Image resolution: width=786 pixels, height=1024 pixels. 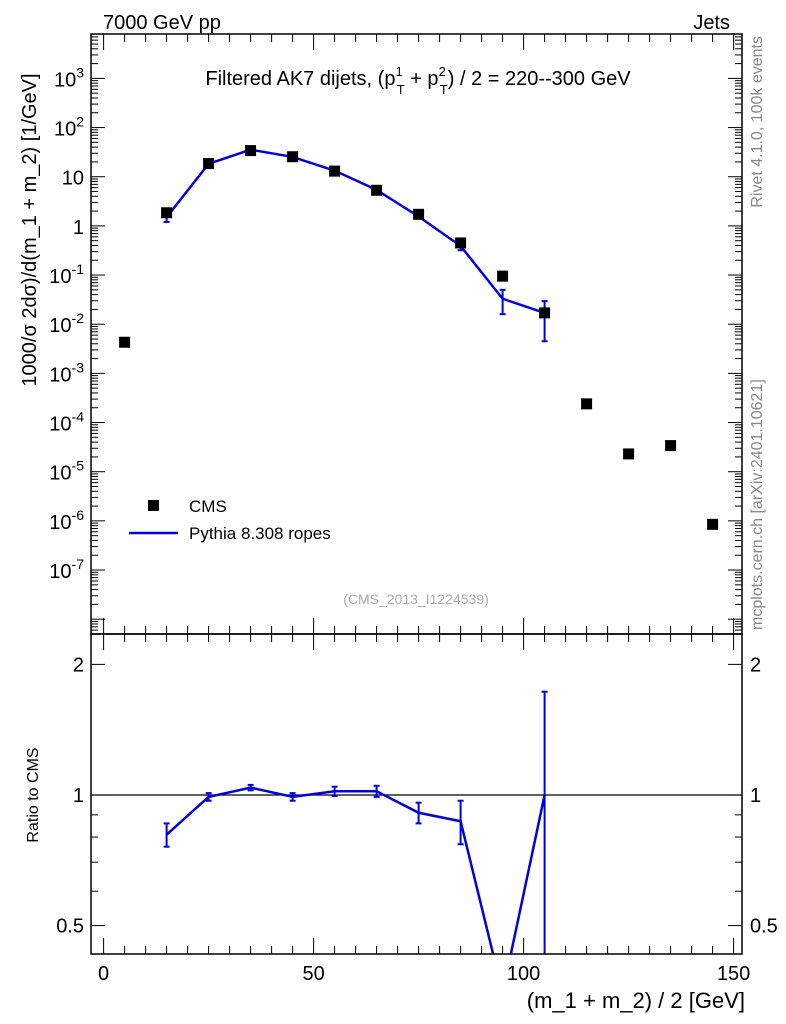 I want to click on y-tick-label: 10, so click(x=73, y=179).